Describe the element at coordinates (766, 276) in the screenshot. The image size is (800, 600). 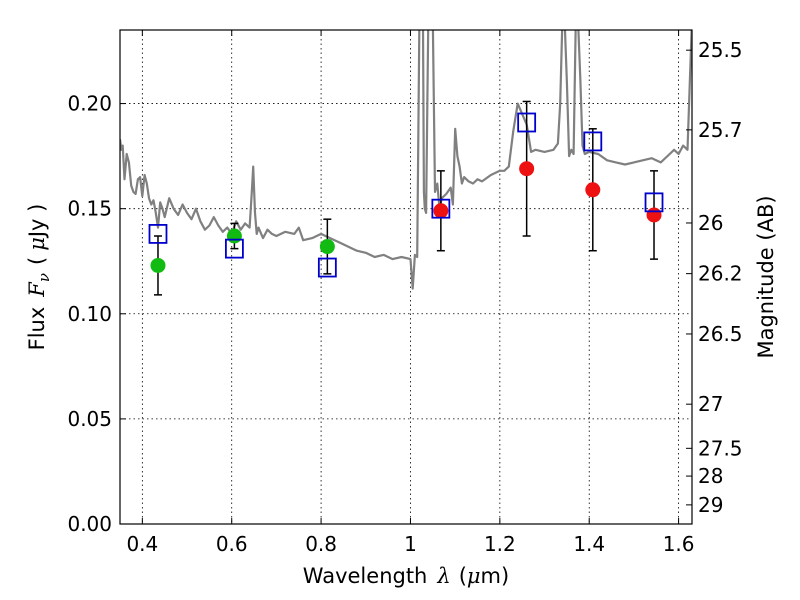
I see `y2-axis-label: Magnitude (AB)` at that location.